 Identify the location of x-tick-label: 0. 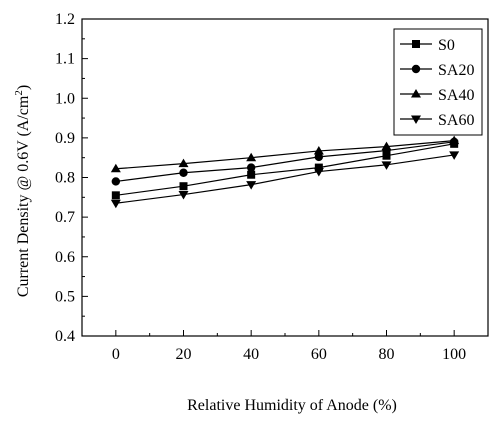
(116, 354).